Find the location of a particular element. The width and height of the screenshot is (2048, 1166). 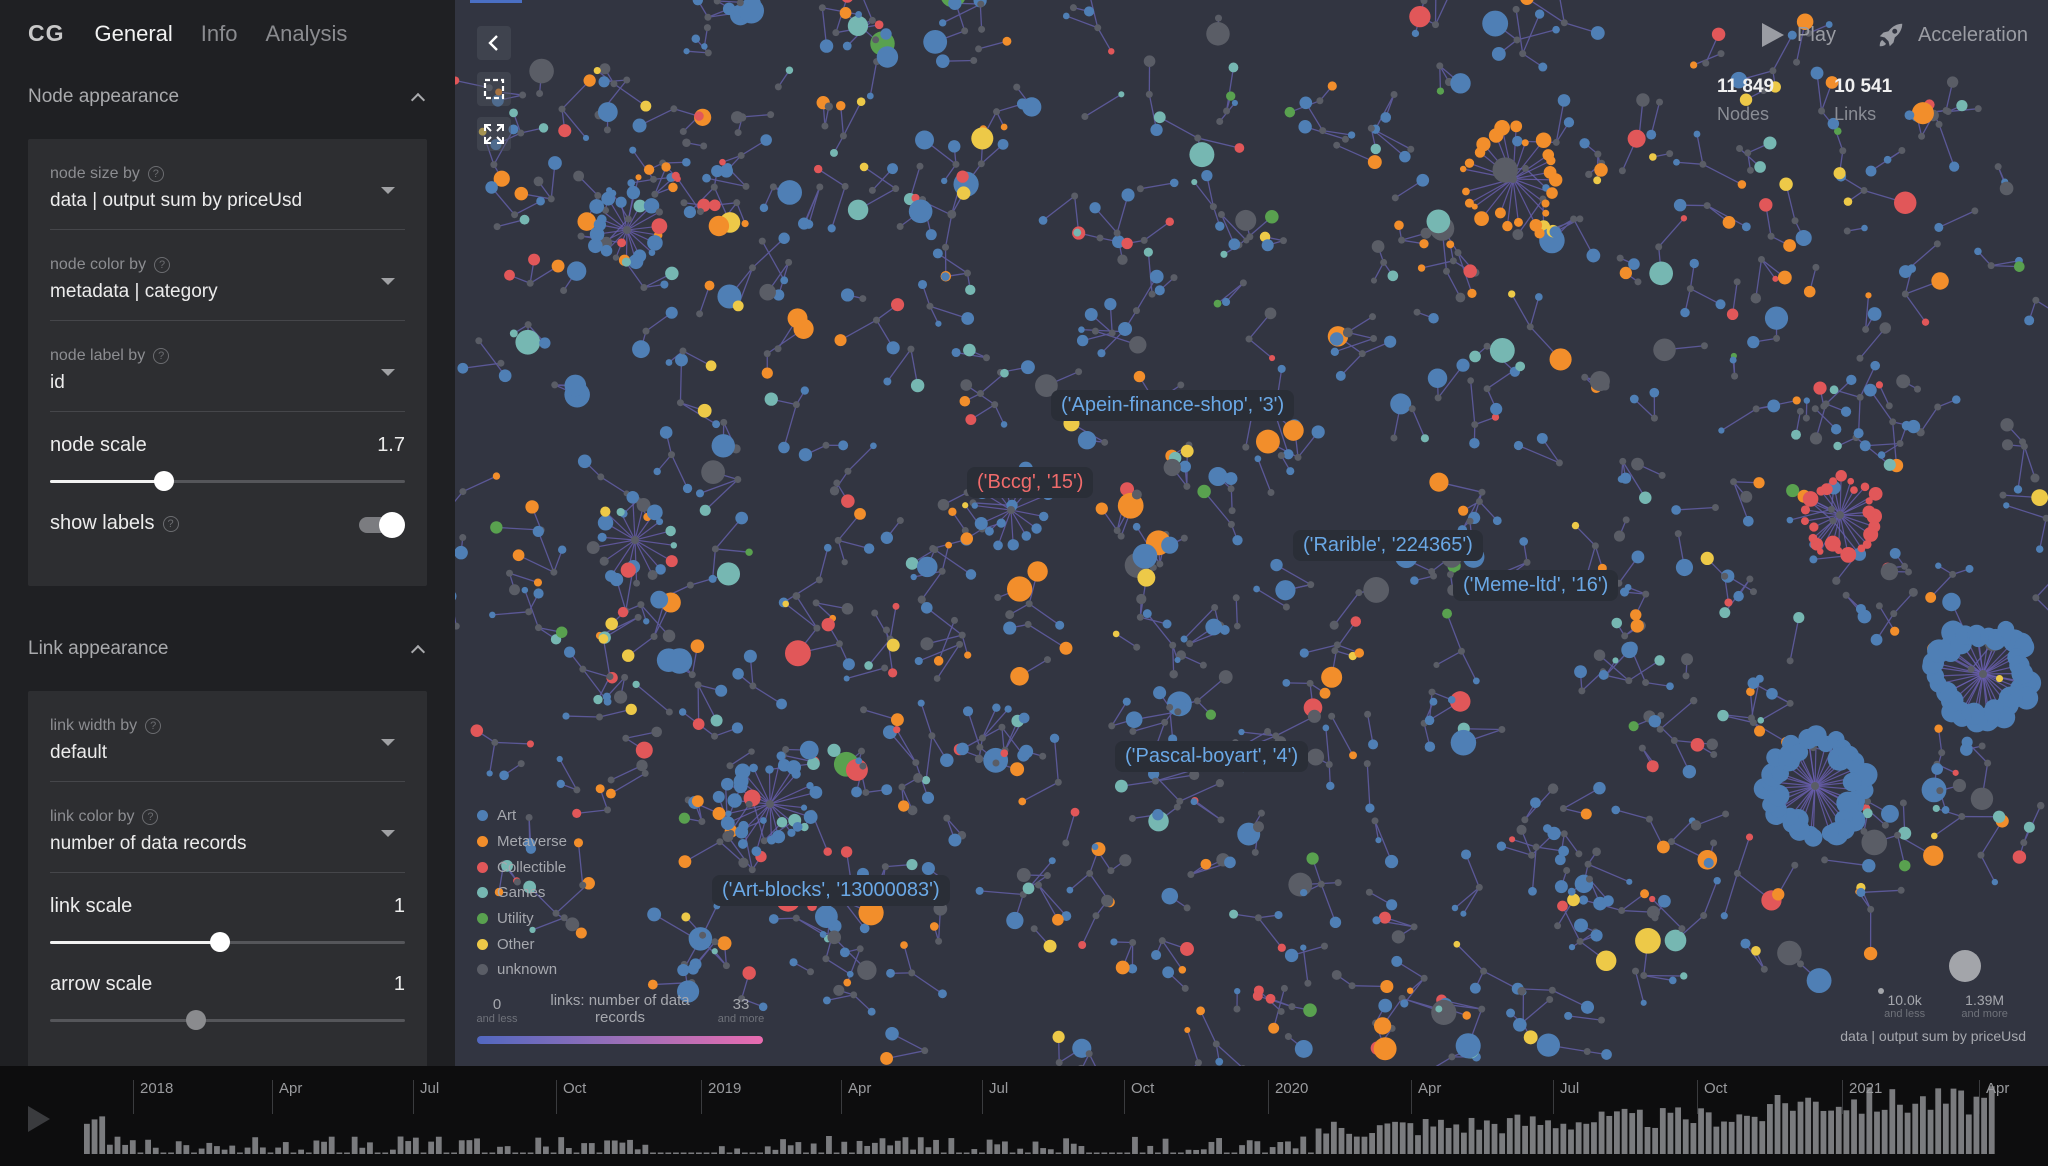

nodes-count: 11 849 is located at coordinates (1746, 86).